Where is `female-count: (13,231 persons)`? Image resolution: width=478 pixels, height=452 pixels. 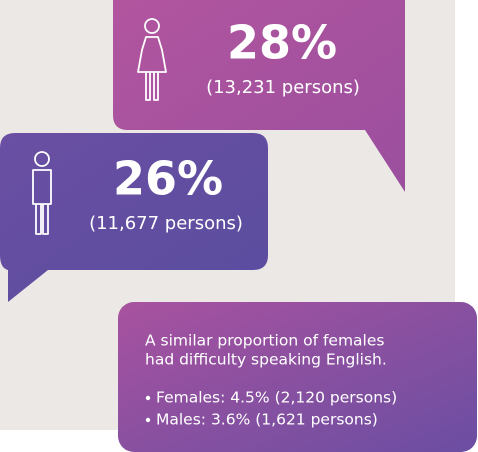 female-count: (13,231 persons) is located at coordinates (283, 87).